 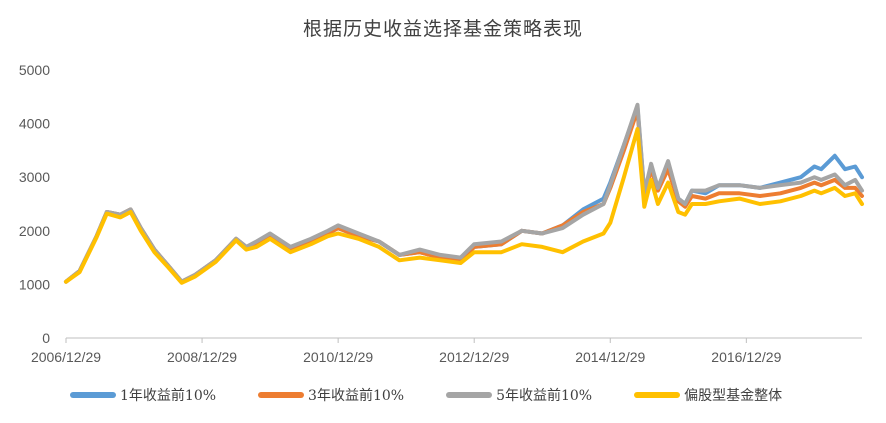 What do you see at coordinates (474, 357) in the screenshot?
I see `x-tick-label: 2012/12/29` at bounding box center [474, 357].